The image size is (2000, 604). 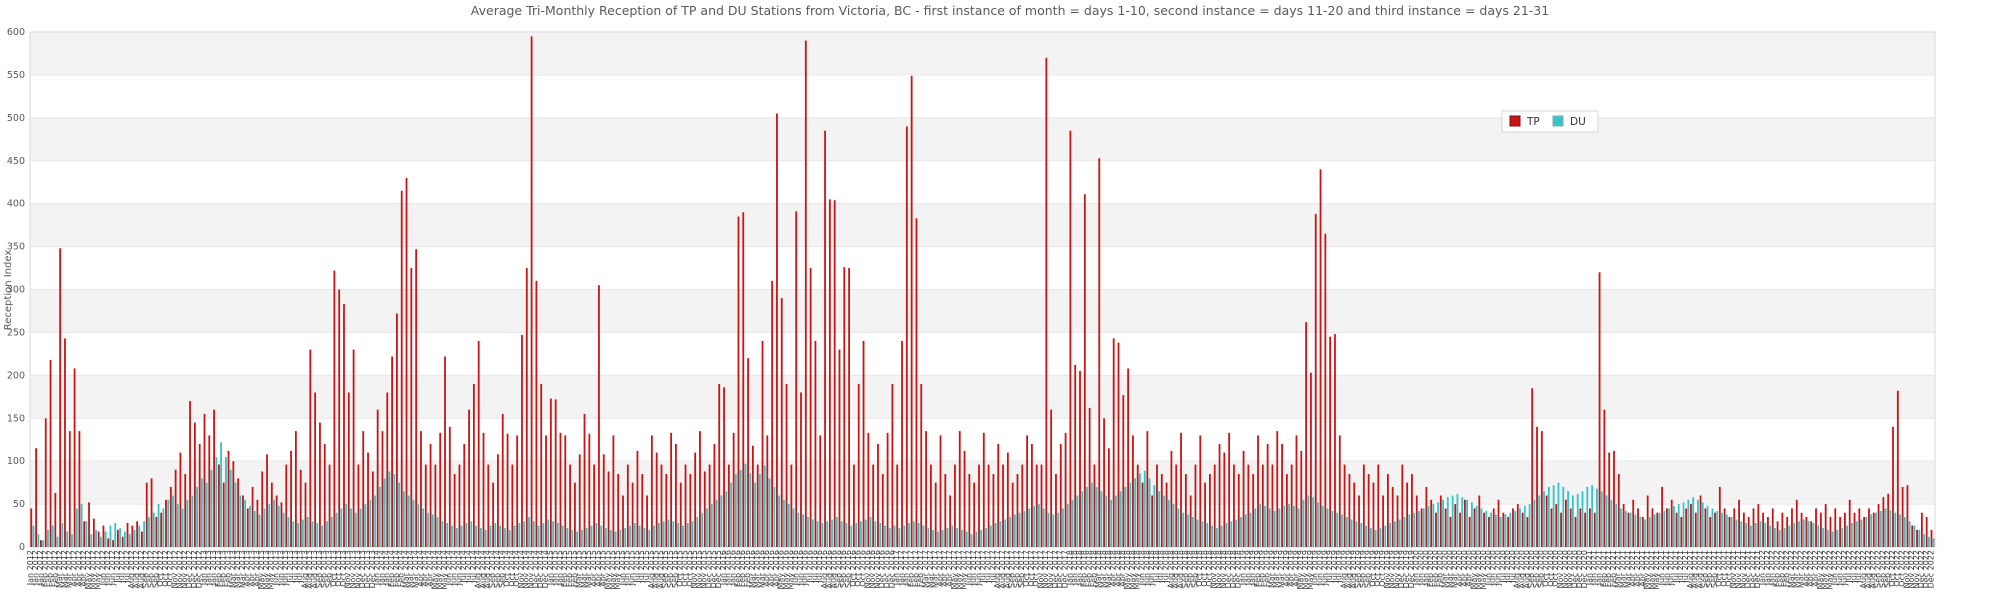 I want to click on x-tick-label: Feb 2021, so click(x=1603, y=568).